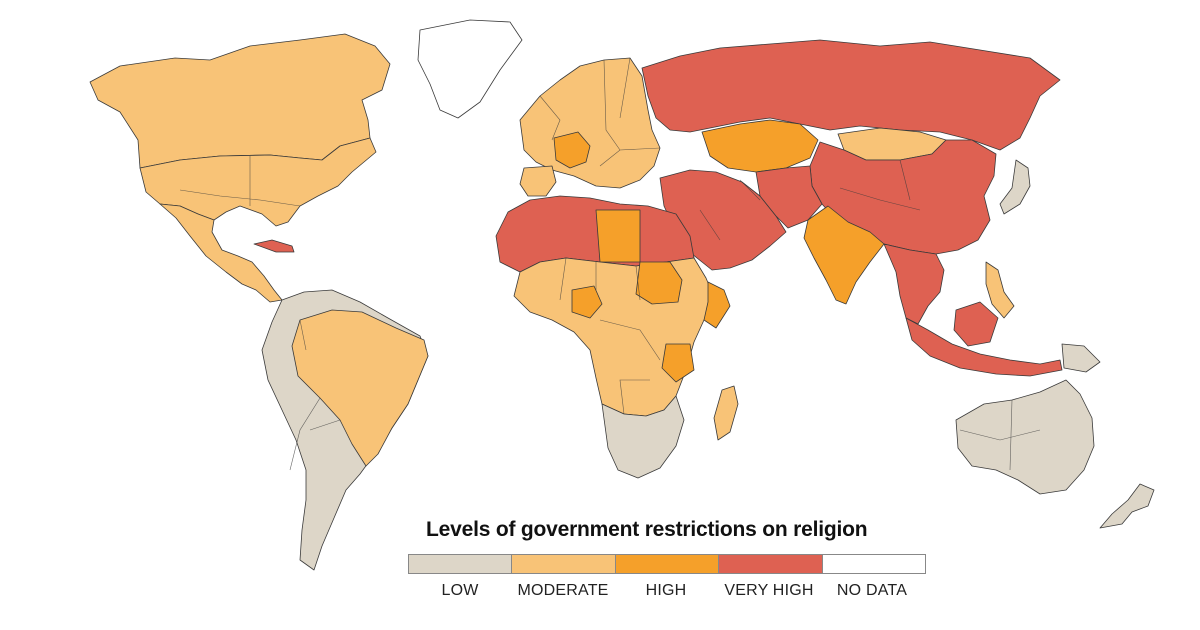  I want to click on legend-color-bar, so click(667, 564).